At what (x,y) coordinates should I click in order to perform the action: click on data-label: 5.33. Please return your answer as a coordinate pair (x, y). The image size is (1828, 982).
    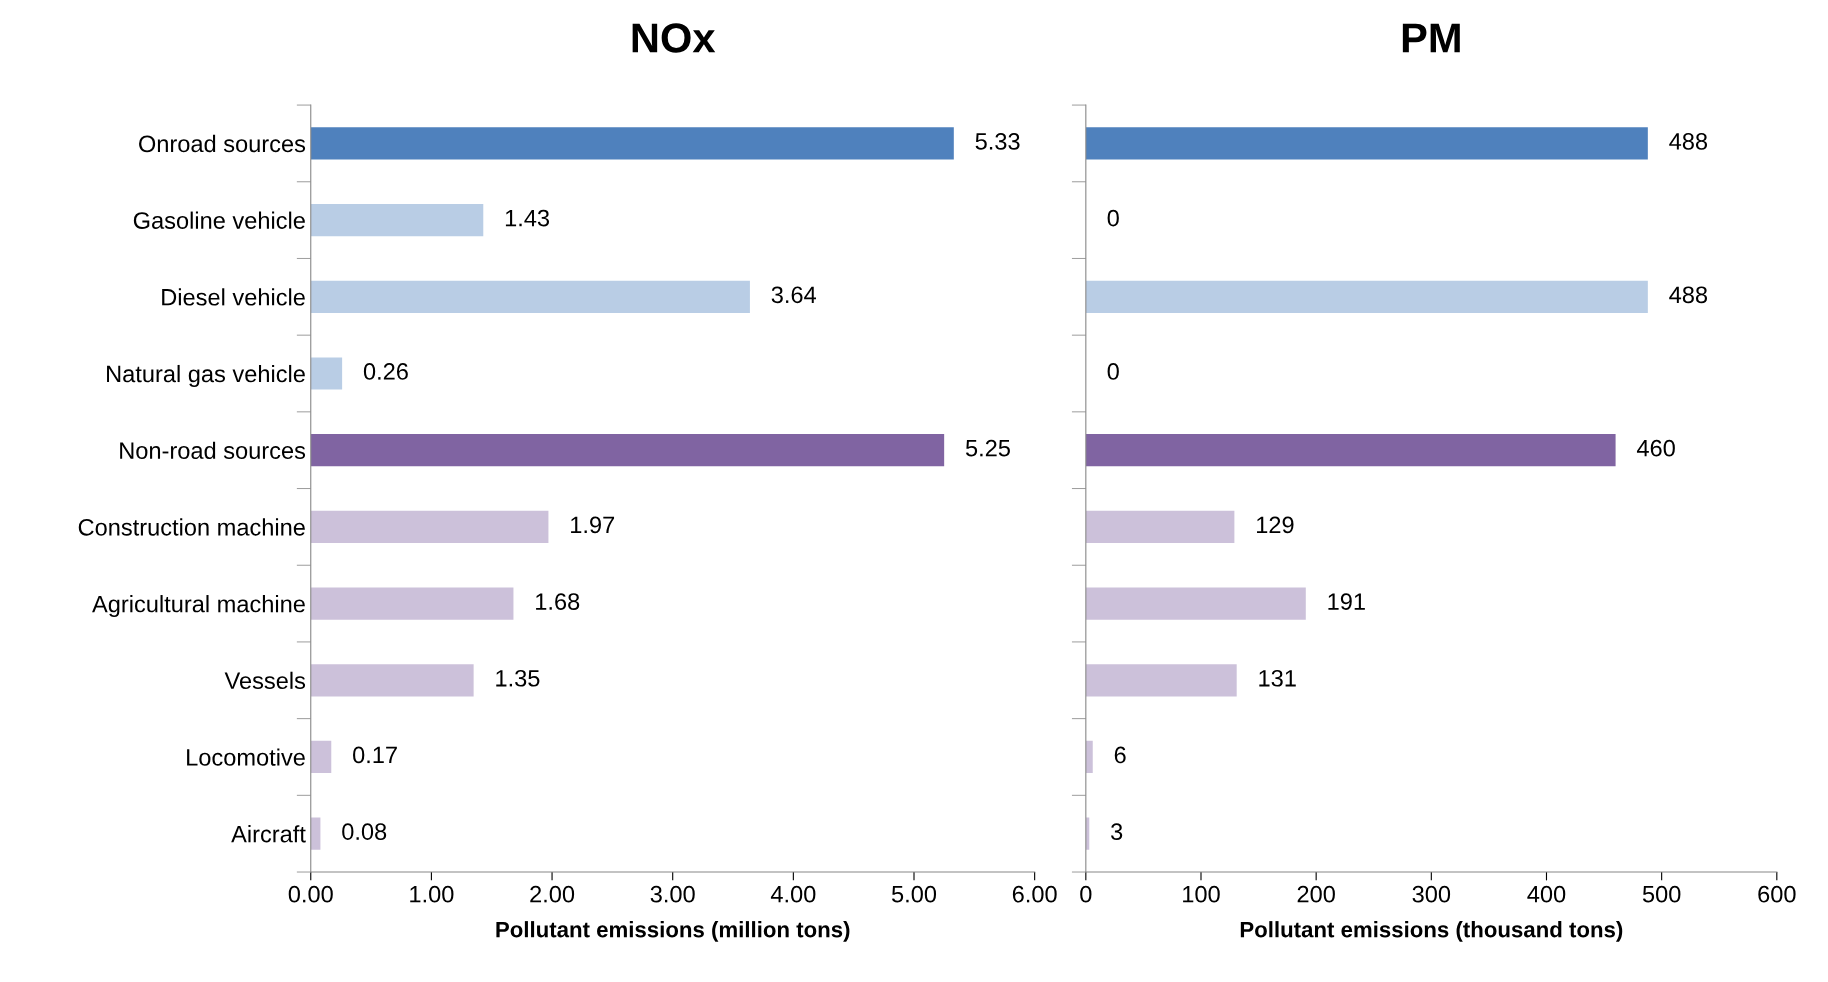
    Looking at the image, I should click on (997, 141).